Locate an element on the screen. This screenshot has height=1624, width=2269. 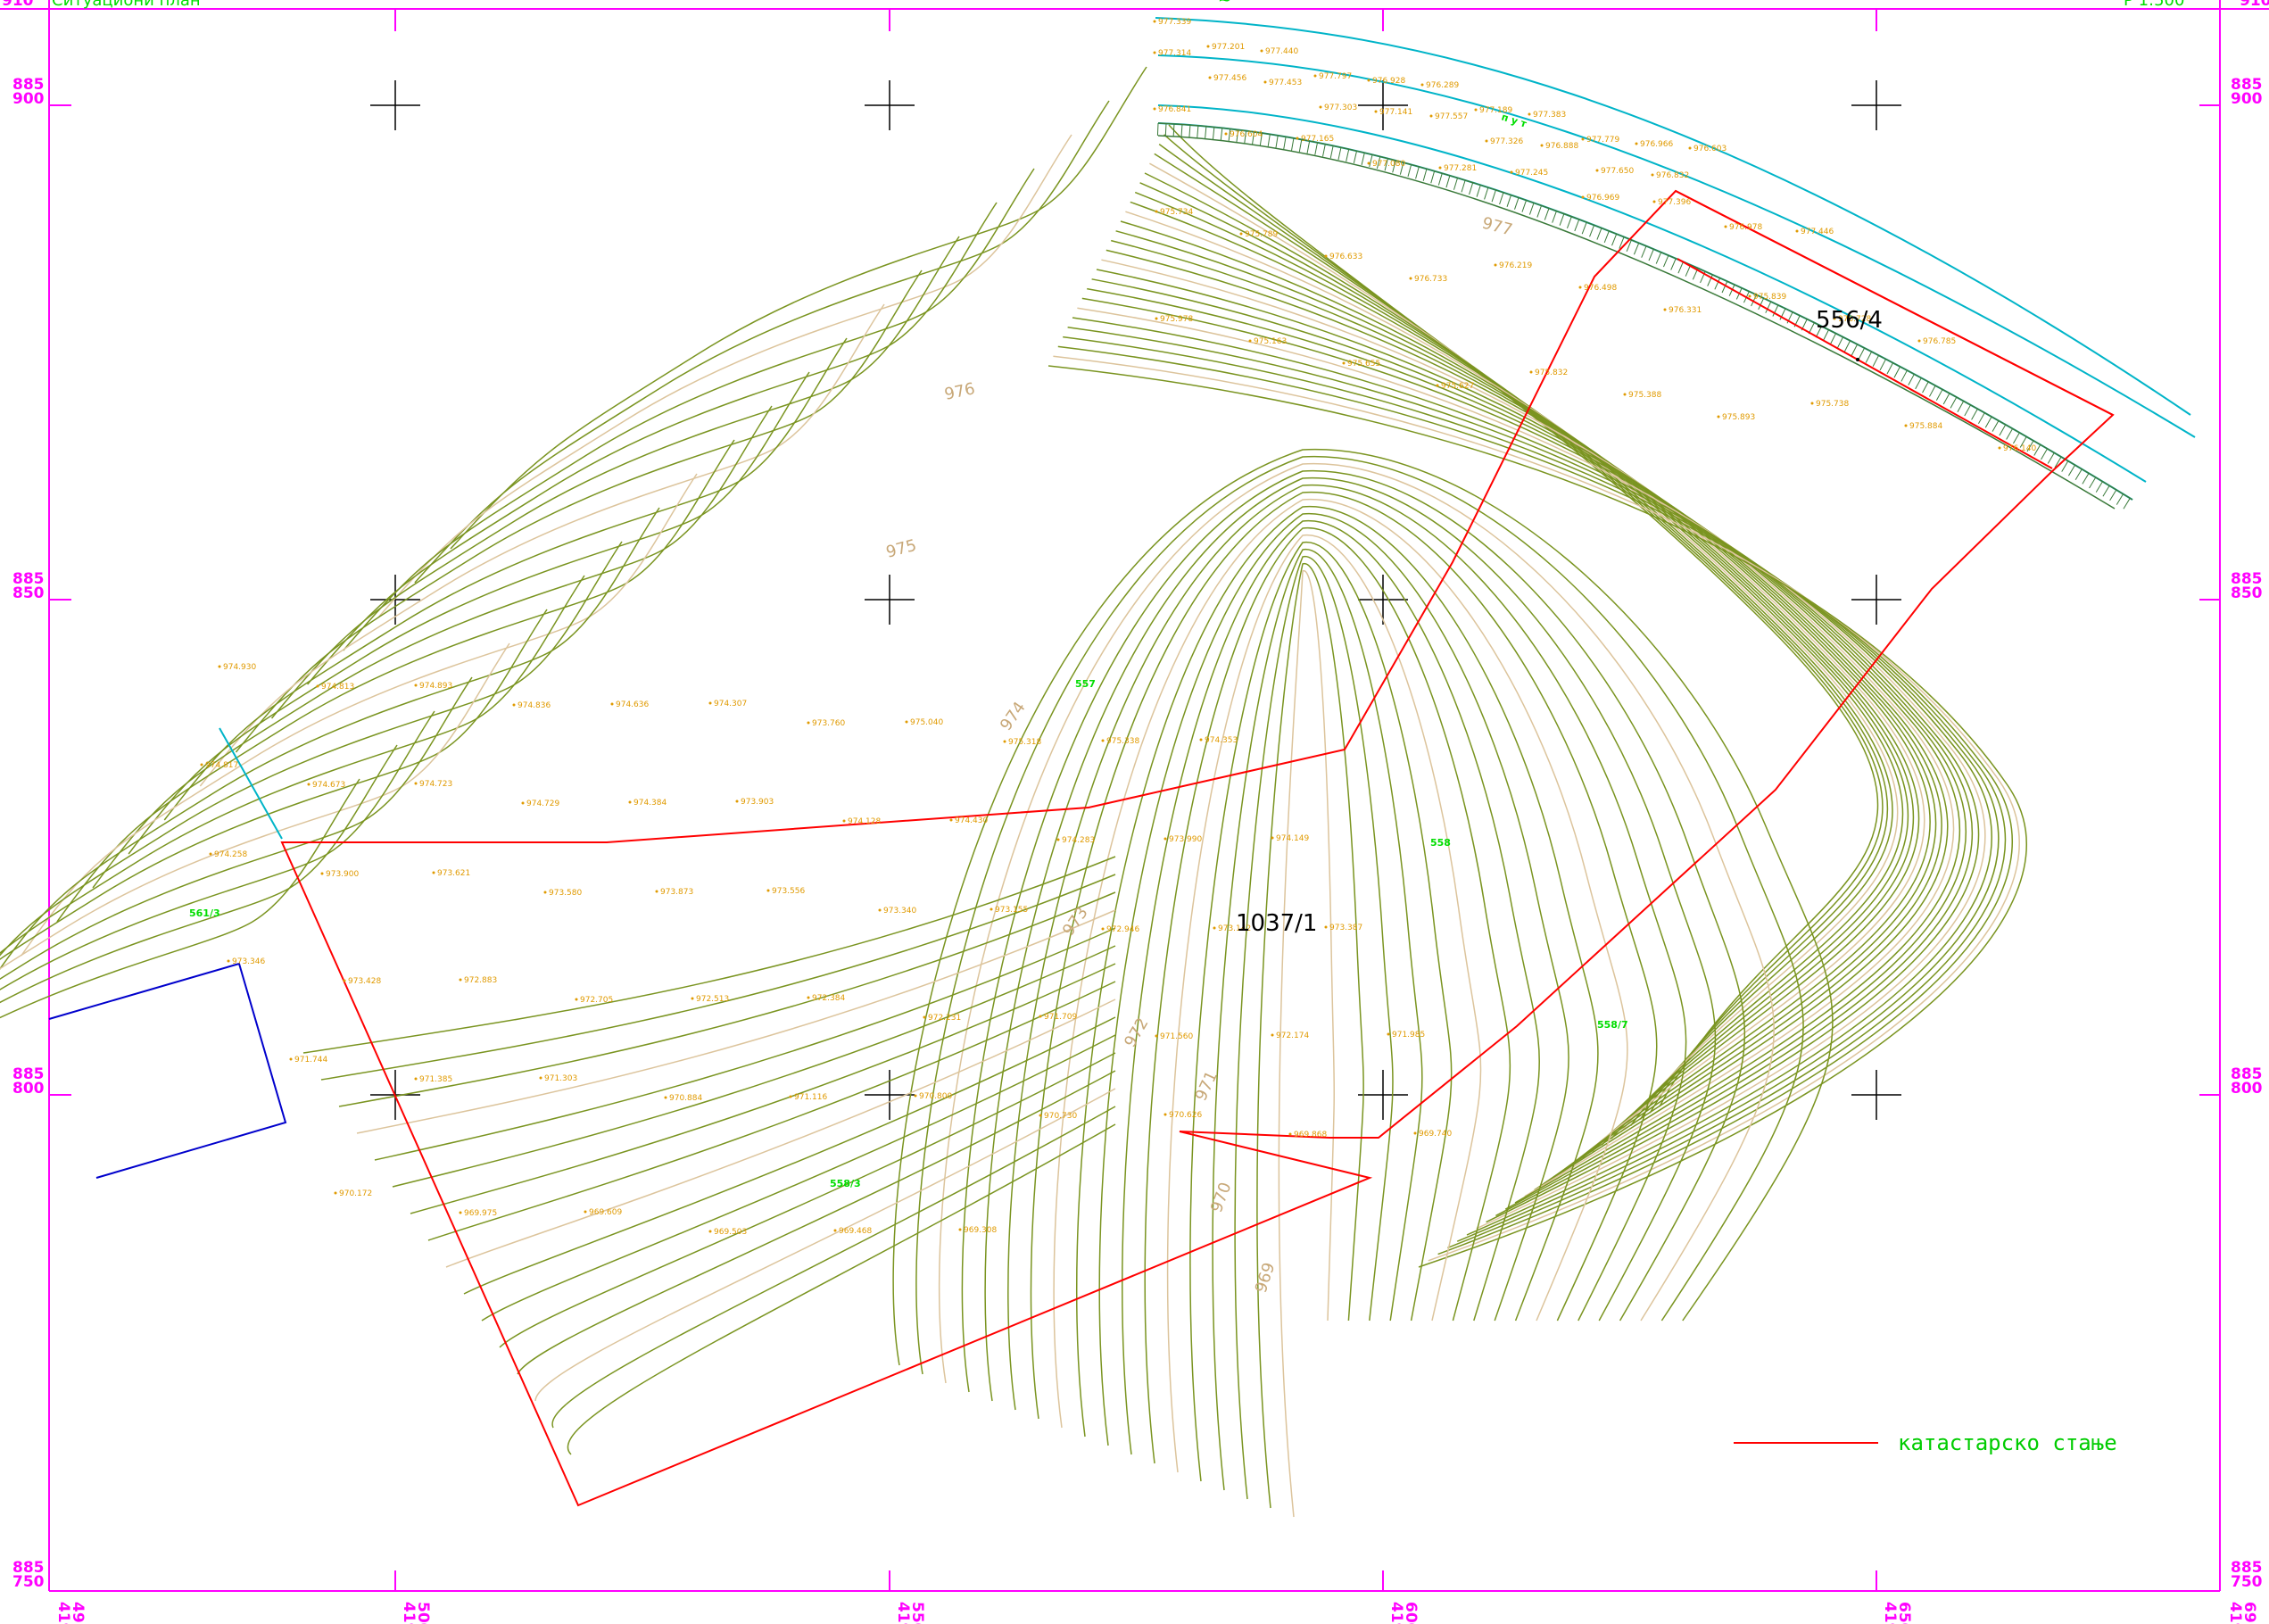
elevation-label: 975.884 is located at coordinates (1926, 426).